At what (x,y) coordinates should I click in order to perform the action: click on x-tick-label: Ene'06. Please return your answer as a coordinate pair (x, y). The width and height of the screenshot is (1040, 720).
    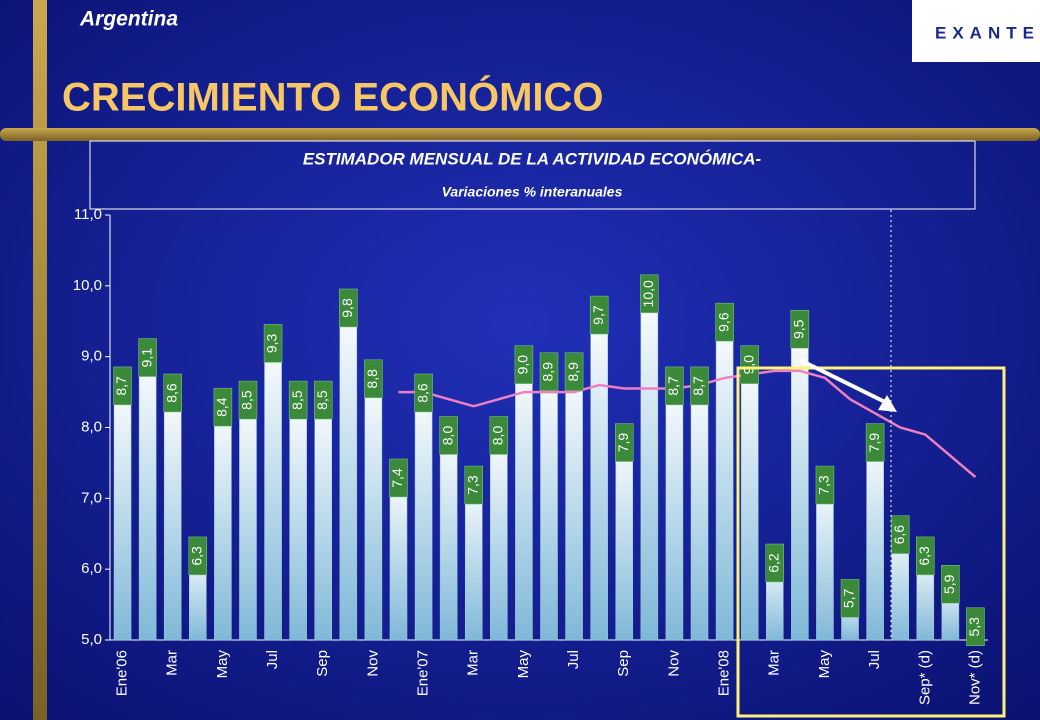
    Looking at the image, I should click on (122, 673).